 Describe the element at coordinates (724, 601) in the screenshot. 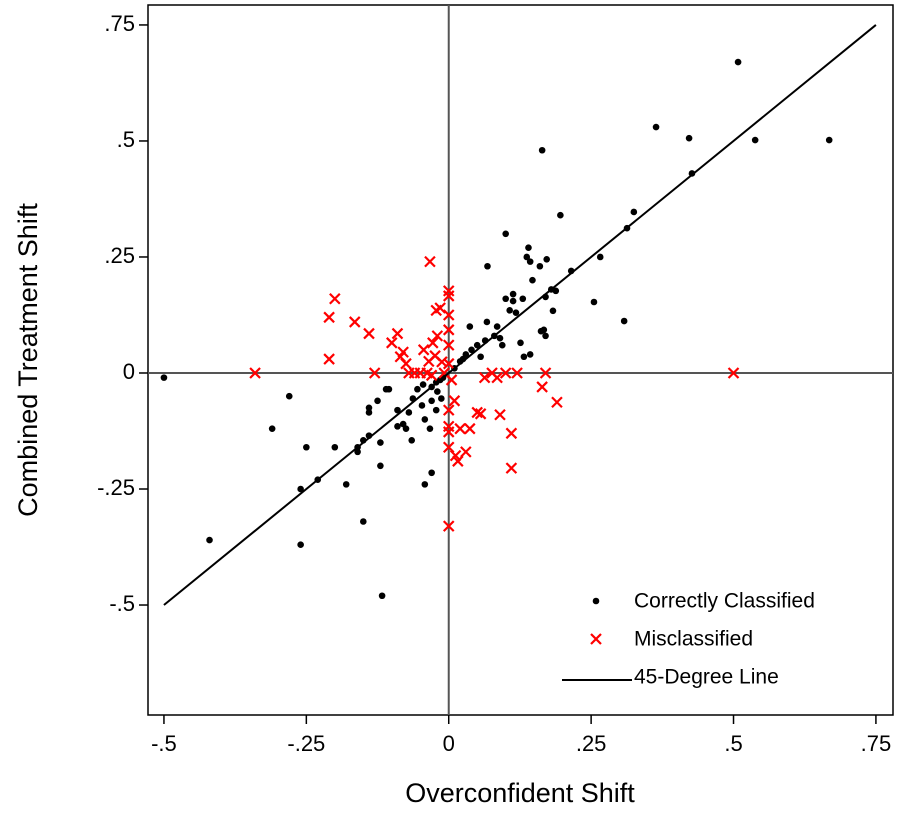

I see `legend-label: Correctly Classified` at that location.